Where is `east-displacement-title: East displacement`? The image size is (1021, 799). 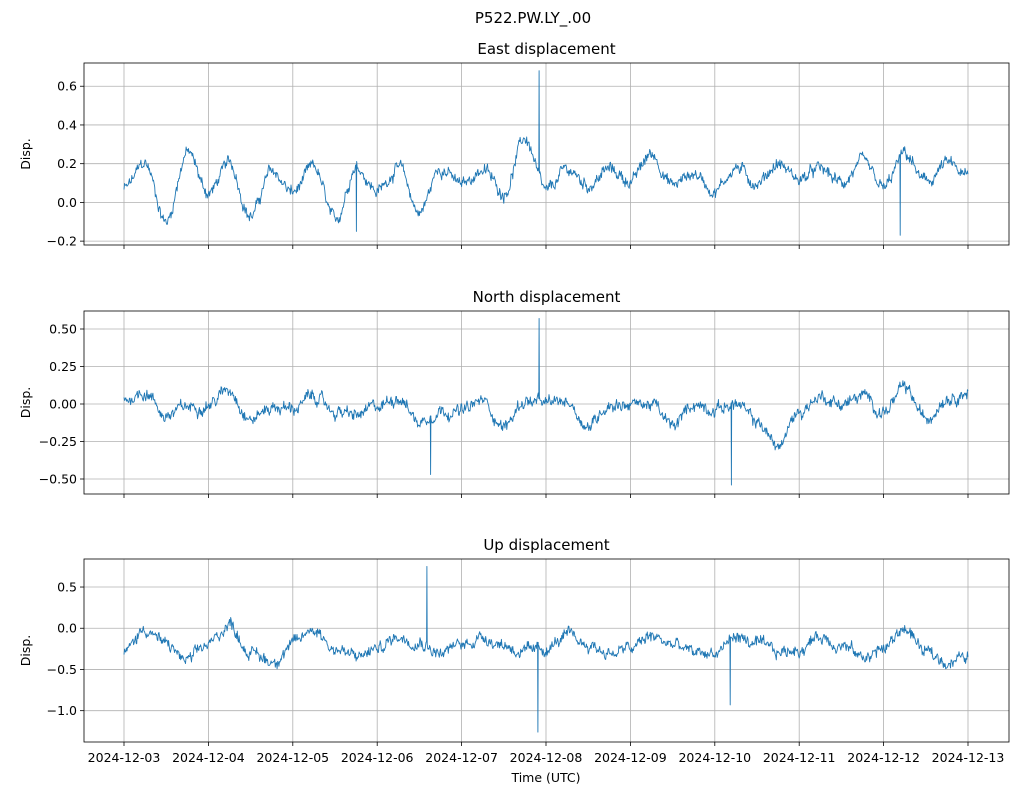
east-displacement-title: East displacement is located at coordinates (546, 49).